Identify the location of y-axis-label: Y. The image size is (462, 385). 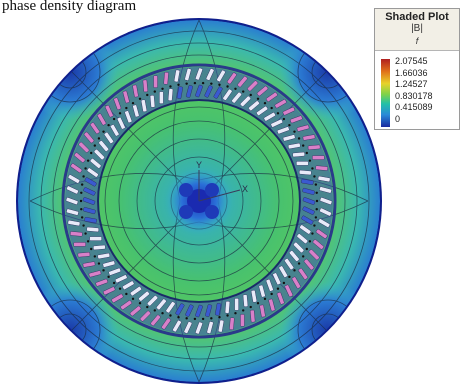
(199, 165).